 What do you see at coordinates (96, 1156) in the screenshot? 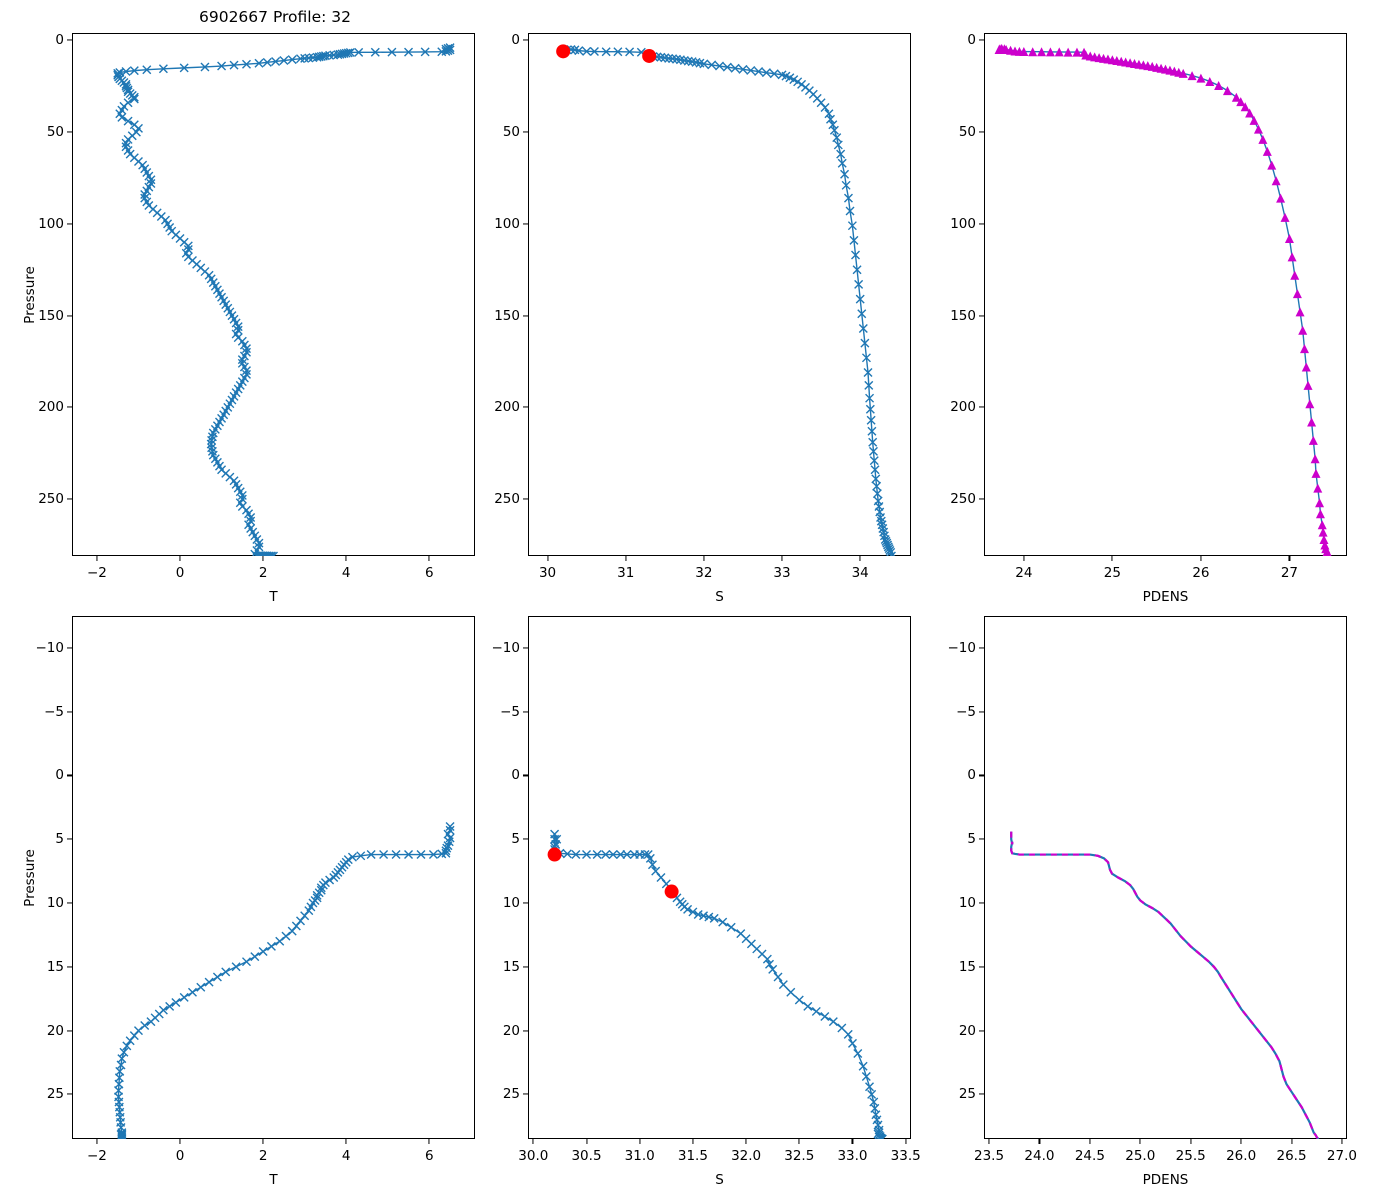
I see `x-tick-label: −2` at bounding box center [96, 1156].